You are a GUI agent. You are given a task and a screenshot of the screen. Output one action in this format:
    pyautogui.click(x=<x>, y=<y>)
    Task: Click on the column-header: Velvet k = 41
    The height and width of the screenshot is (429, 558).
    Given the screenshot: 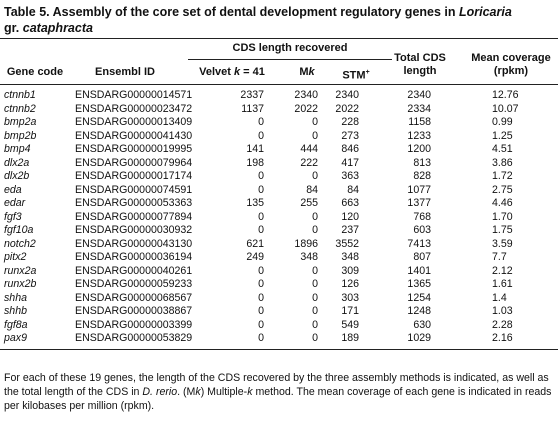 What is the action you would take?
    pyautogui.click(x=232, y=72)
    